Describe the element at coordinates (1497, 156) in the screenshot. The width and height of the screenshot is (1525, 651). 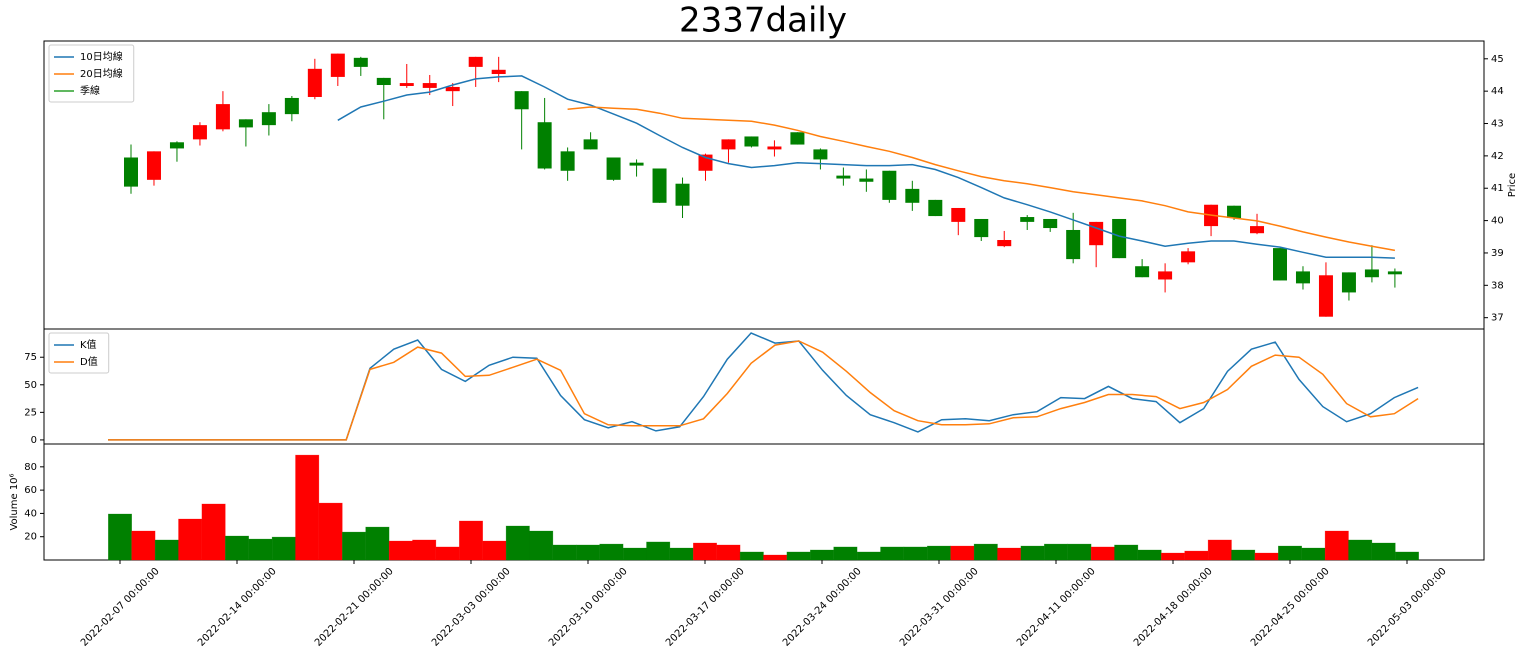
I see `y-tick-label: 42` at that location.